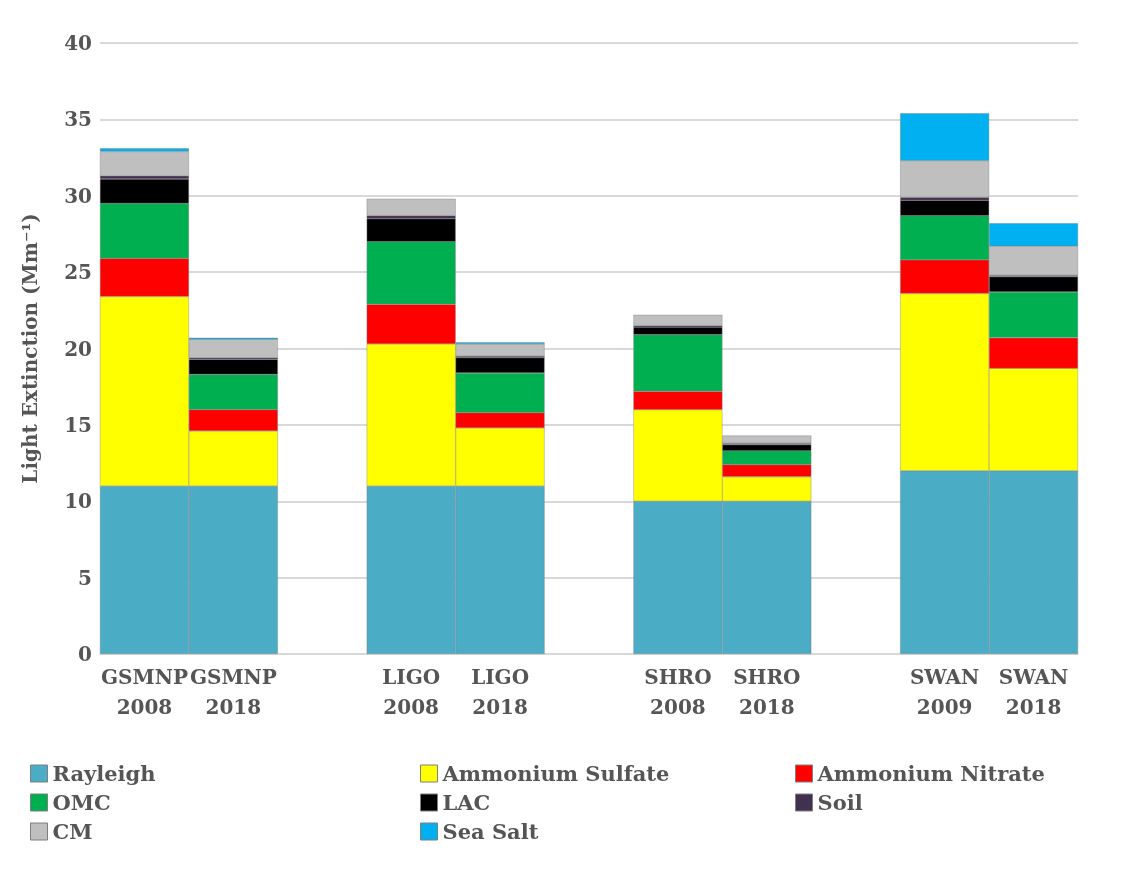  What do you see at coordinates (85, 654) in the screenshot?
I see `y-tick-label: 0` at bounding box center [85, 654].